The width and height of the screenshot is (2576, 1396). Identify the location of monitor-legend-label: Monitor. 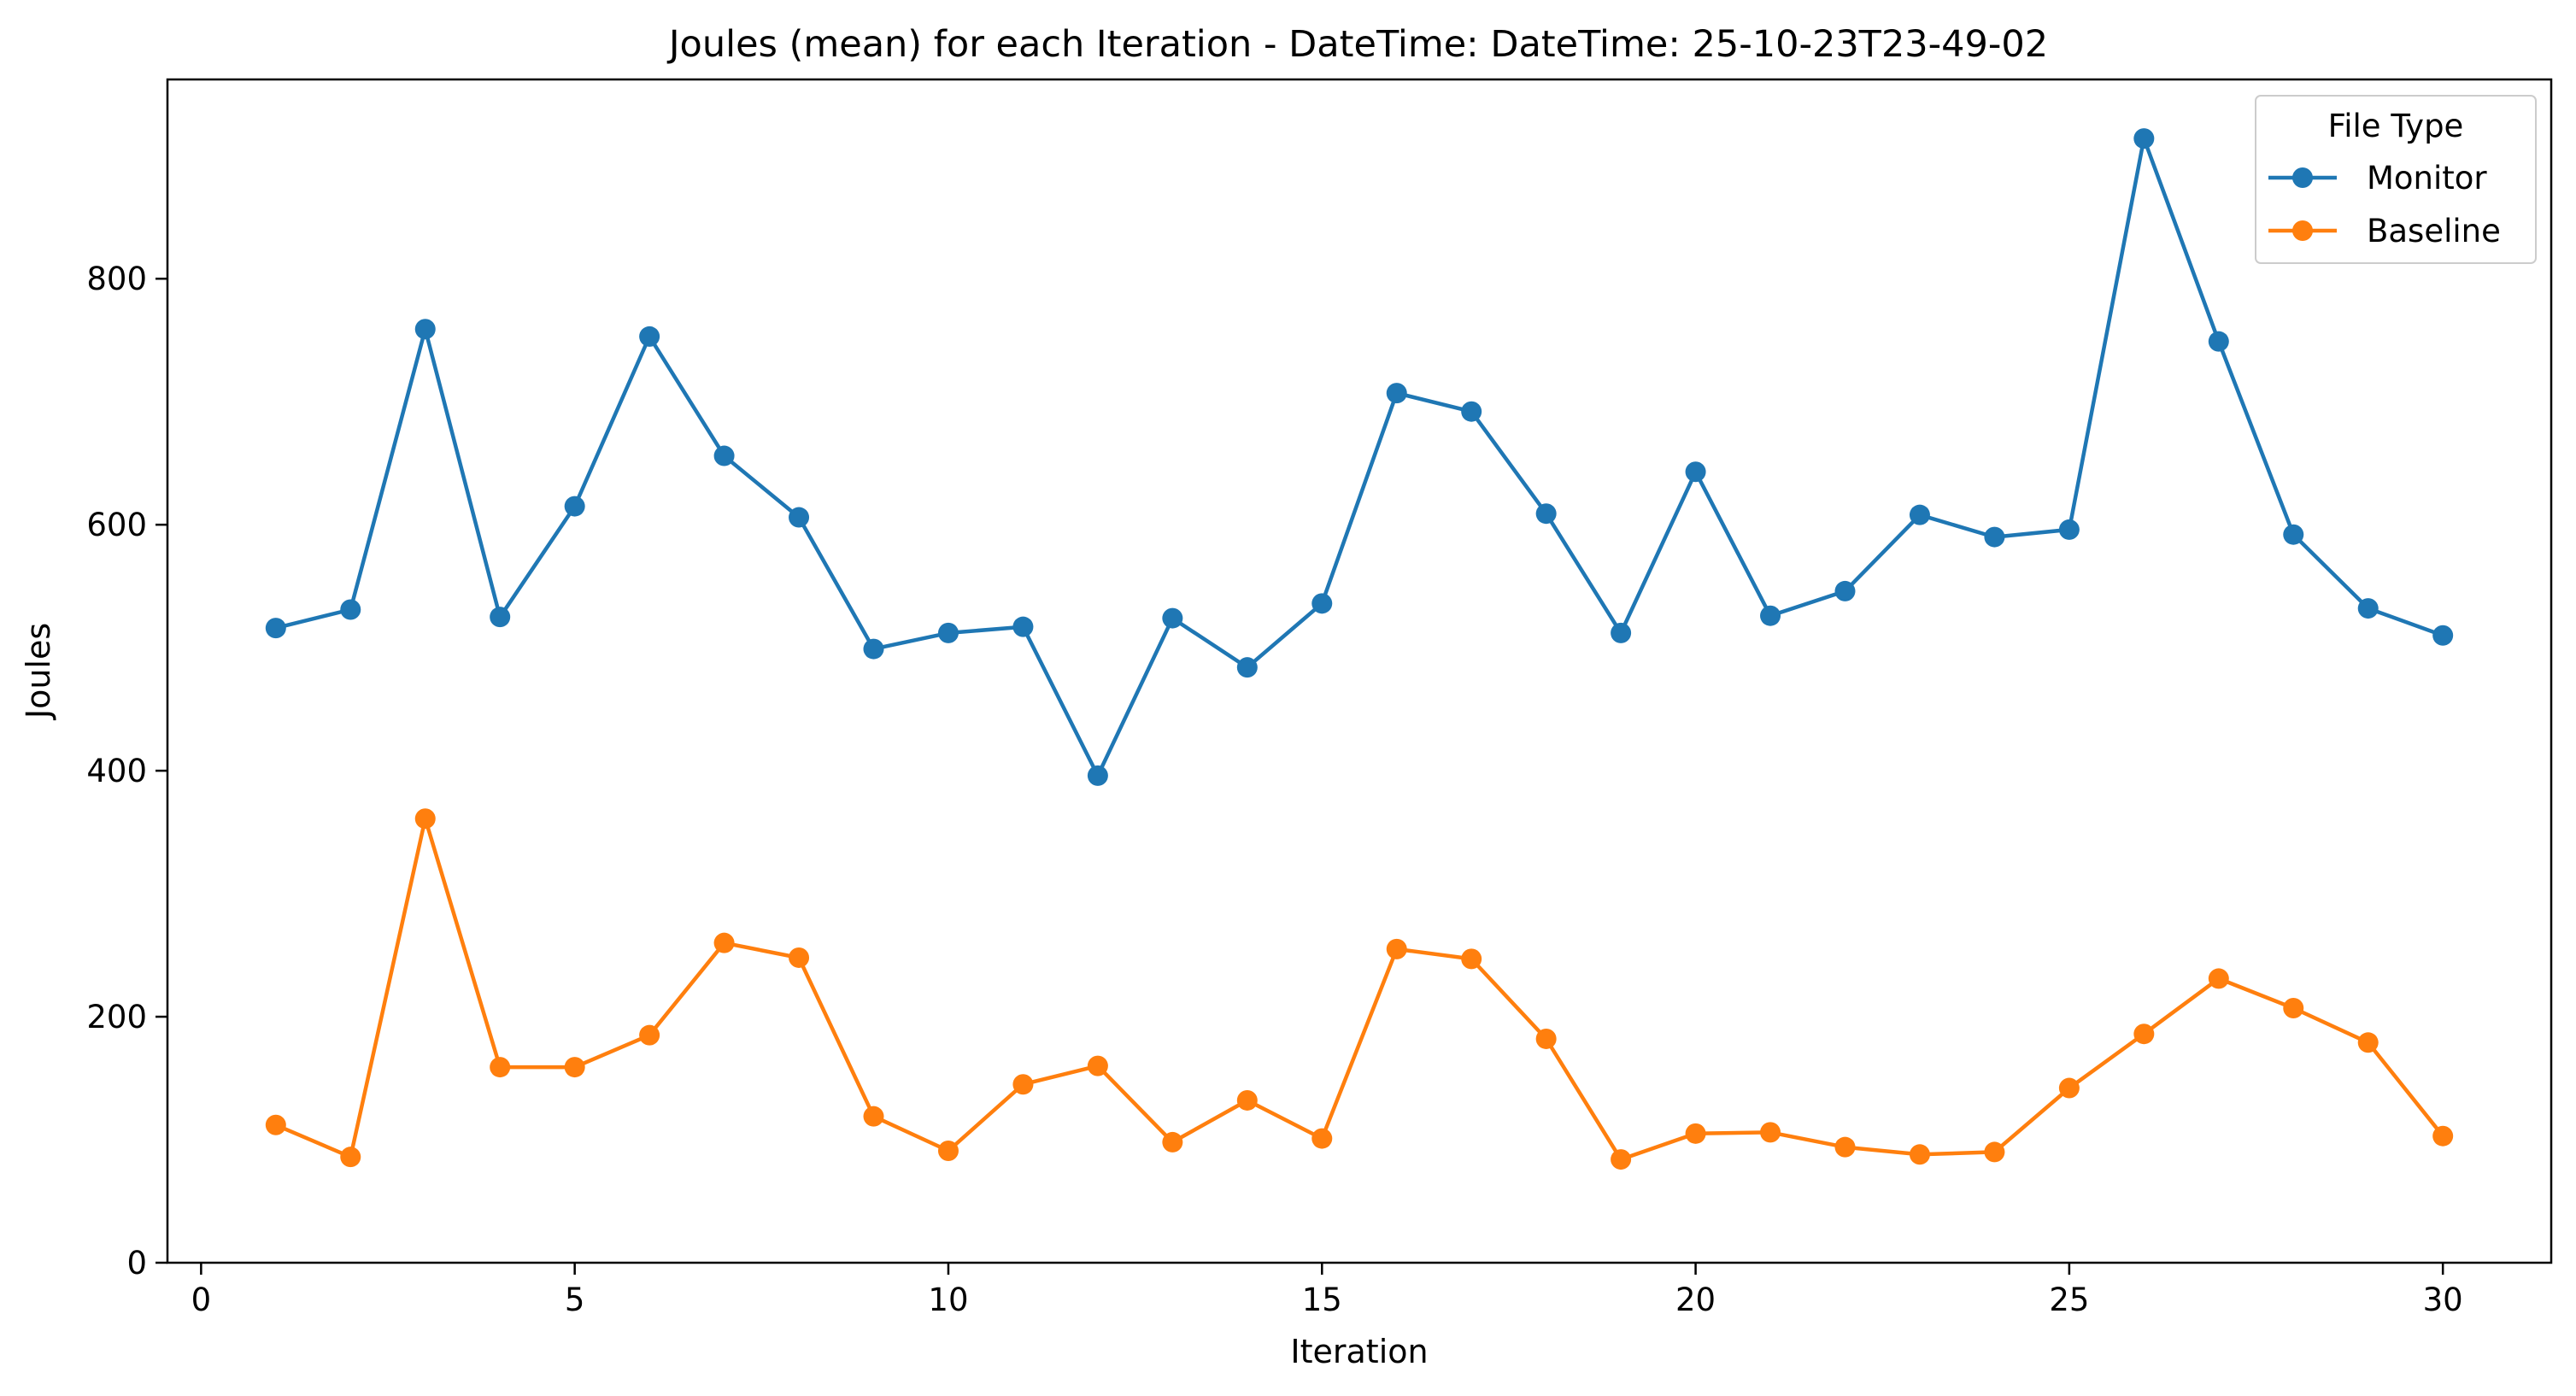
(2427, 178).